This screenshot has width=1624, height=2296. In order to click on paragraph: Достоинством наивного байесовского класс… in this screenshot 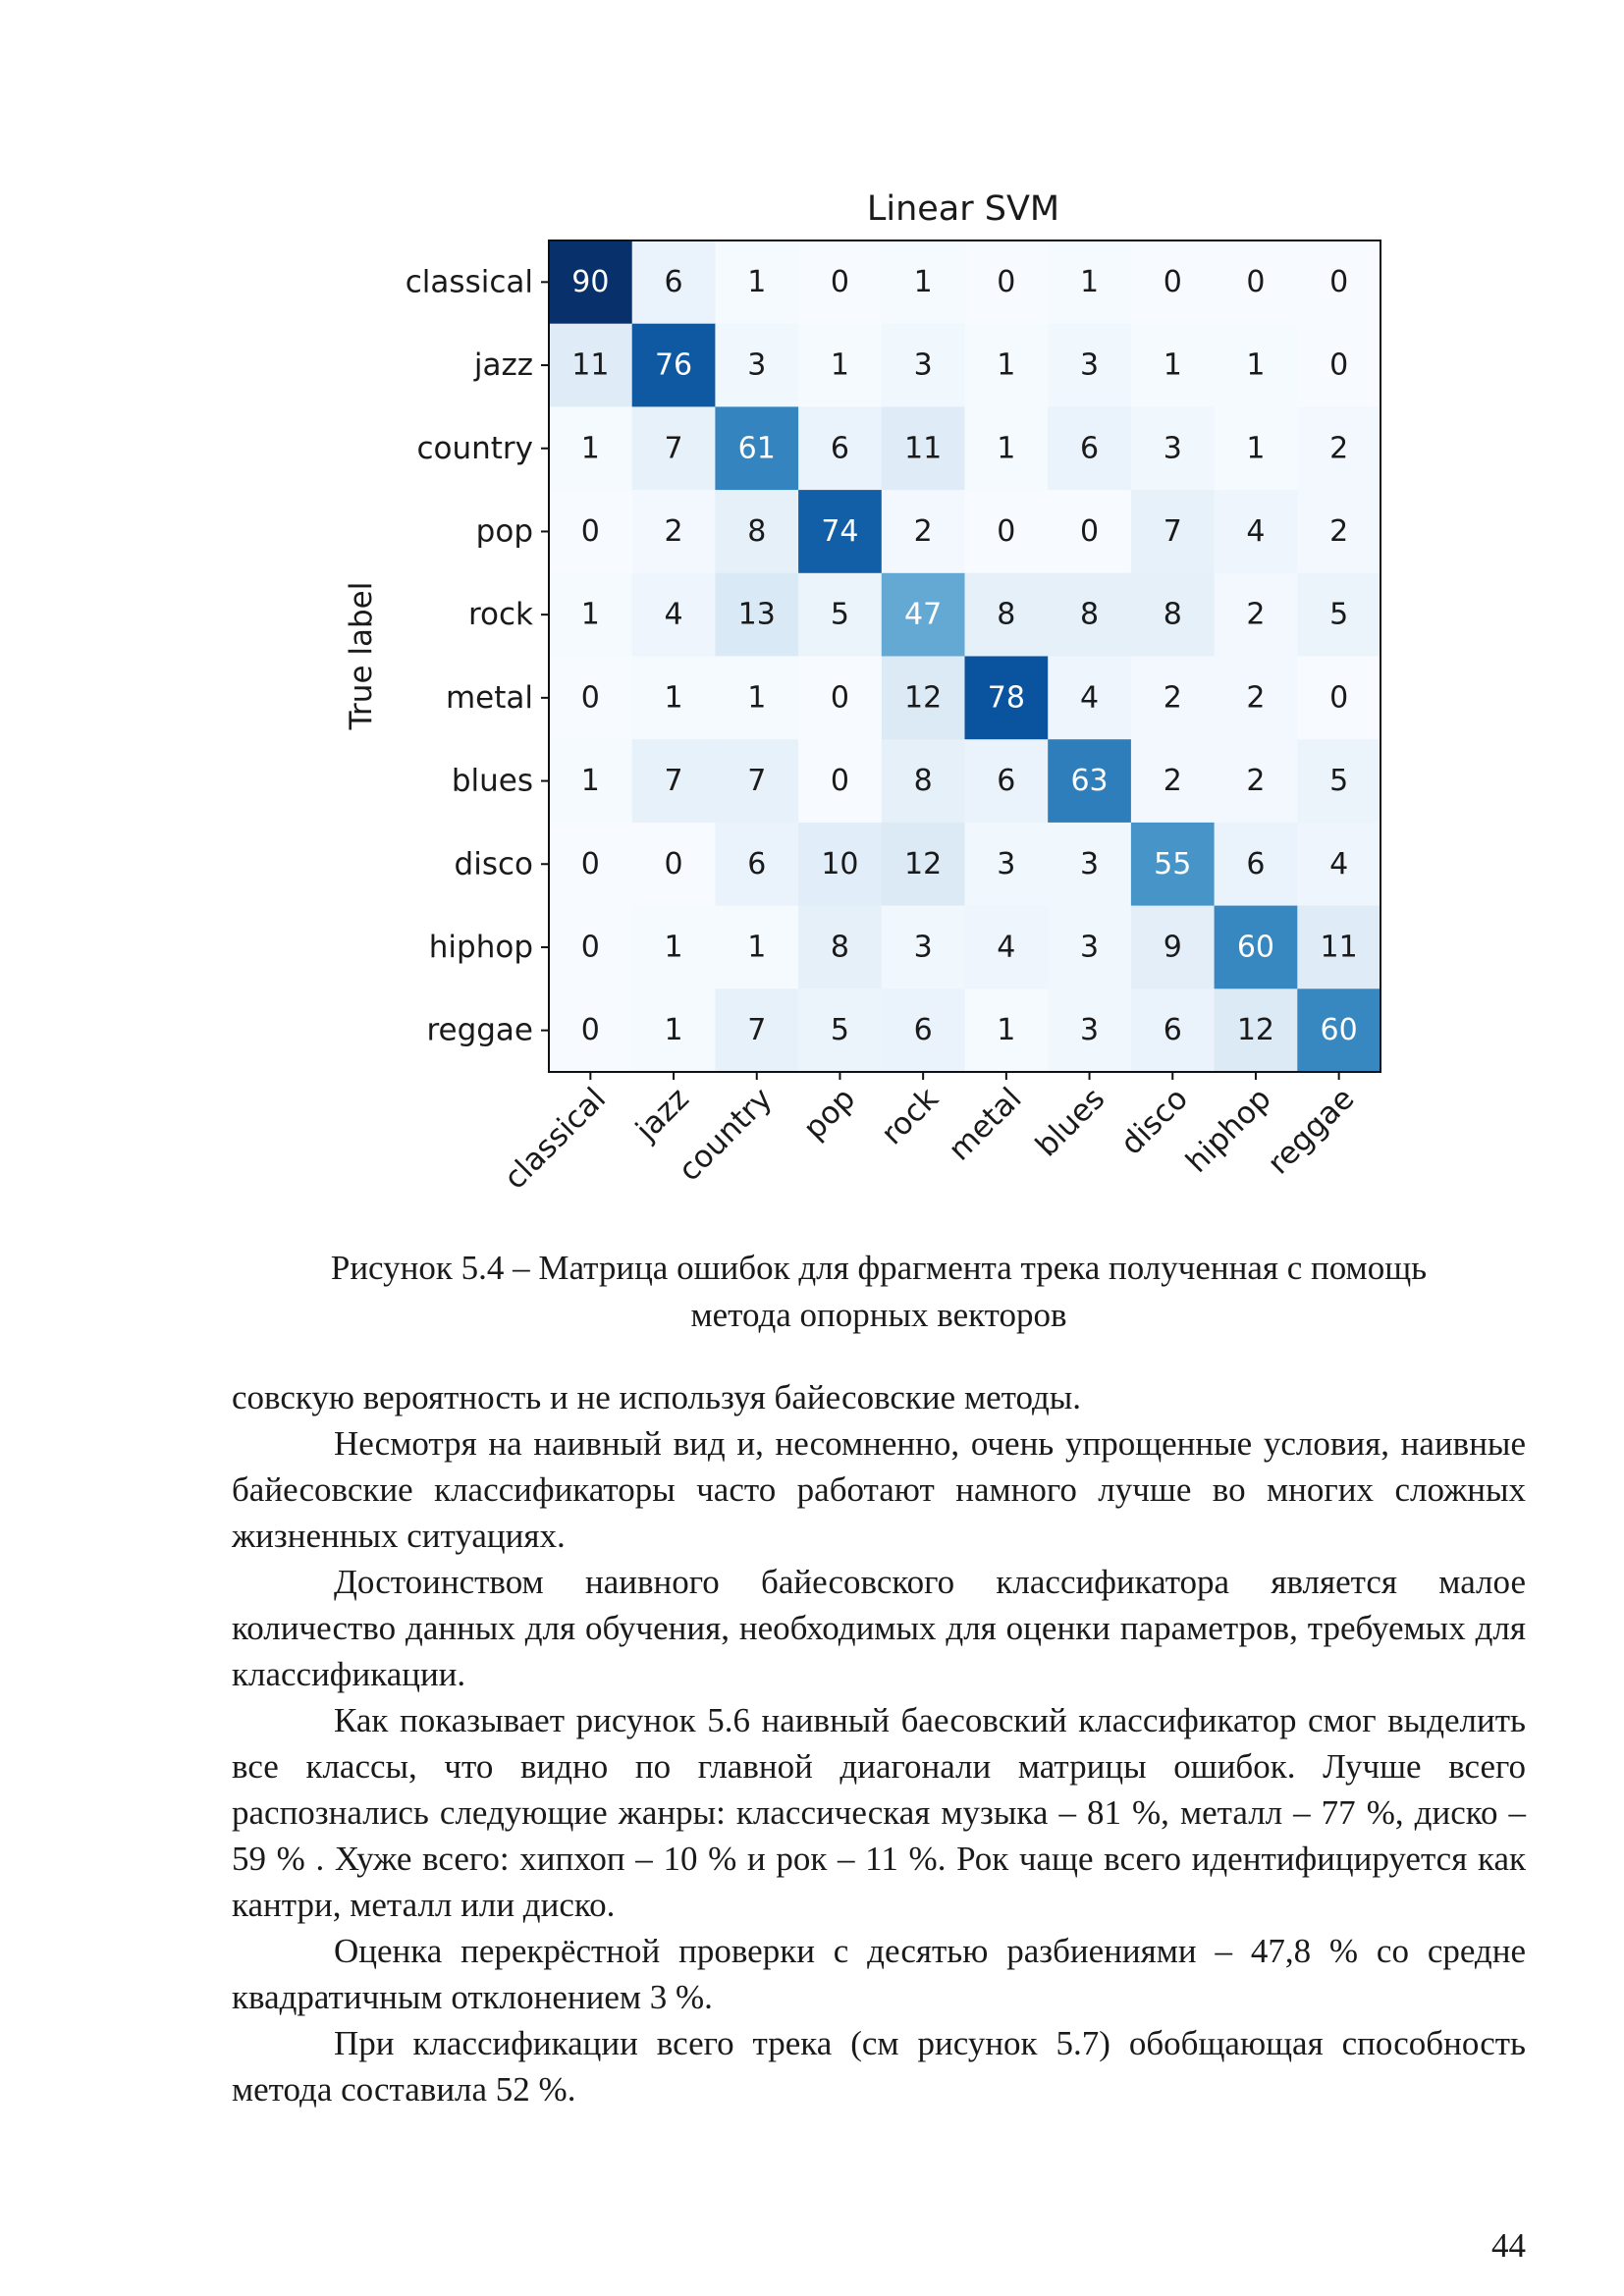, I will do `click(879, 1628)`.